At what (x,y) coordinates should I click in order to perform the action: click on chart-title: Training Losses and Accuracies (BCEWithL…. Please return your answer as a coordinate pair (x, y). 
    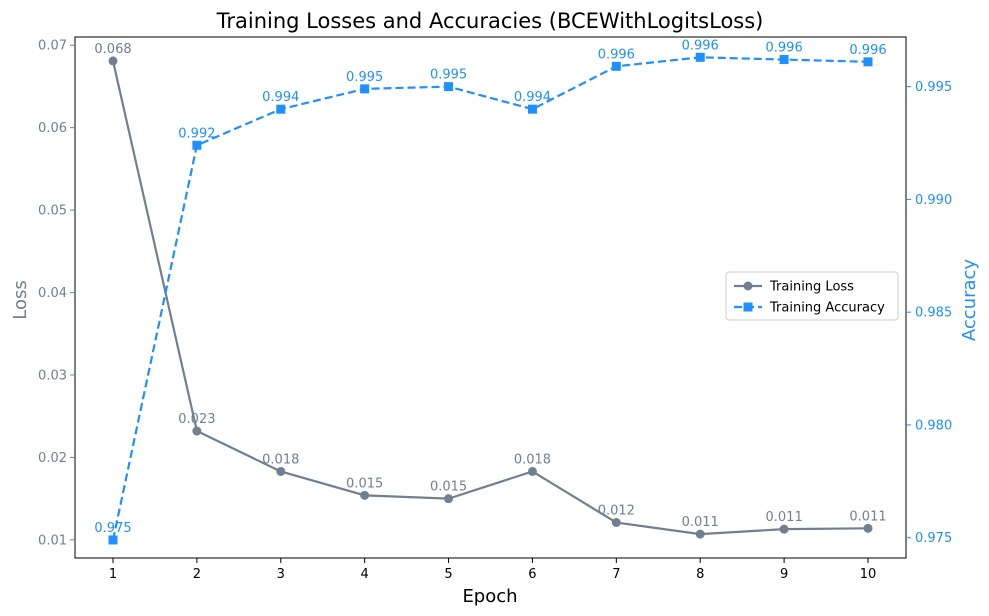
    Looking at the image, I should click on (490, 21).